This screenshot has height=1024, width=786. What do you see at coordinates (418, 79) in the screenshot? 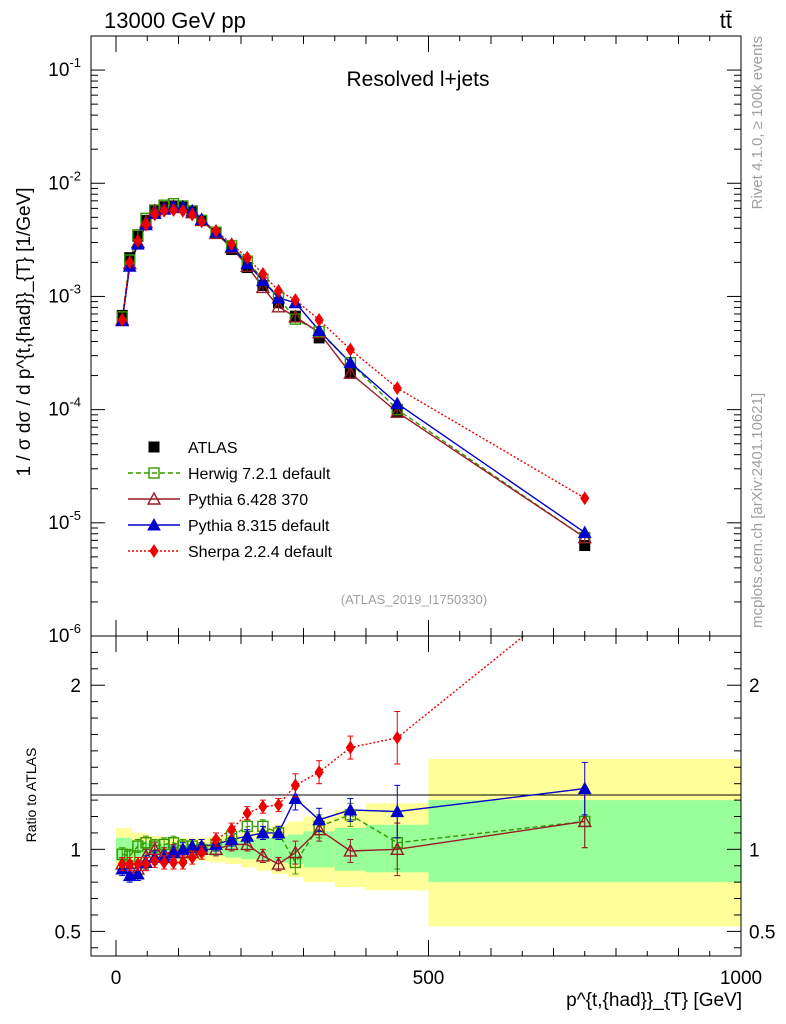
I see `plot-subtitle: Resolved l+jets` at bounding box center [418, 79].